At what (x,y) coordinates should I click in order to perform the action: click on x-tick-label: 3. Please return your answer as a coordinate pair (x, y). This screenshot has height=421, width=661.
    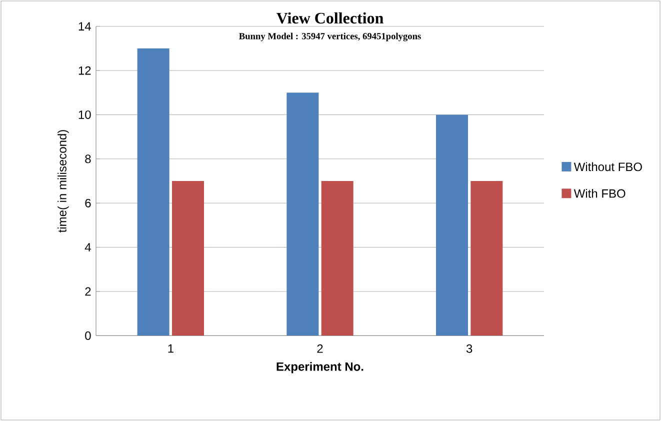
    Looking at the image, I should click on (469, 348).